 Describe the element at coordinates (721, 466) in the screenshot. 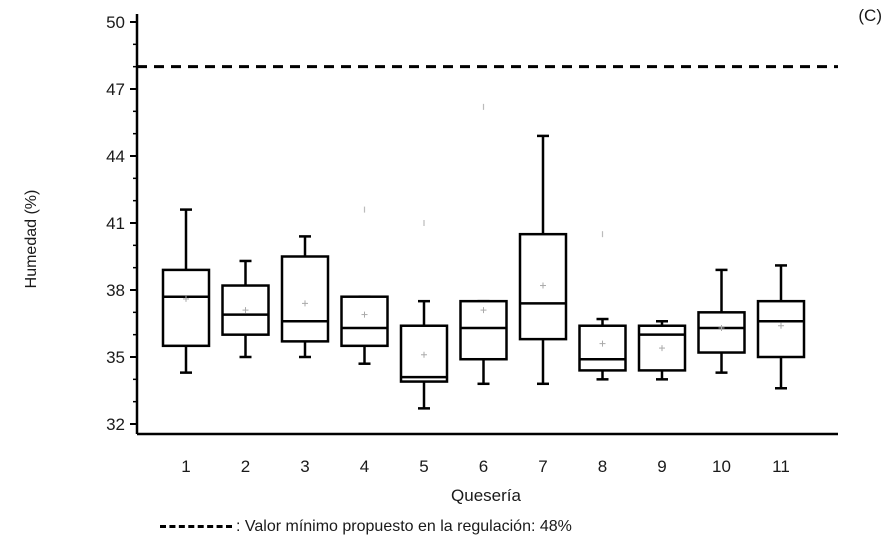

I see `x-tick-label: 10` at that location.